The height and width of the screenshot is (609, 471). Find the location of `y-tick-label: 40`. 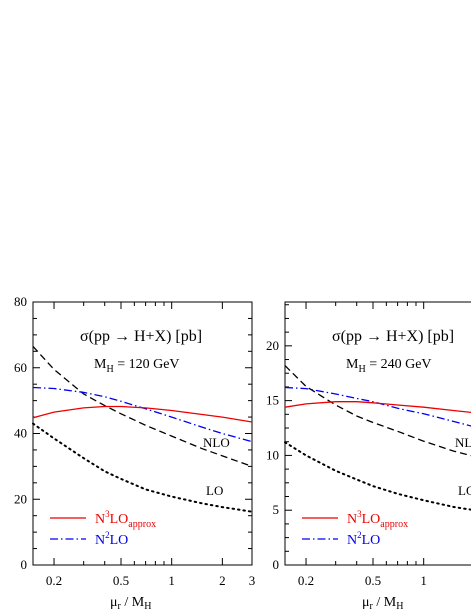

y-tick-label: 40 is located at coordinates (20, 433).